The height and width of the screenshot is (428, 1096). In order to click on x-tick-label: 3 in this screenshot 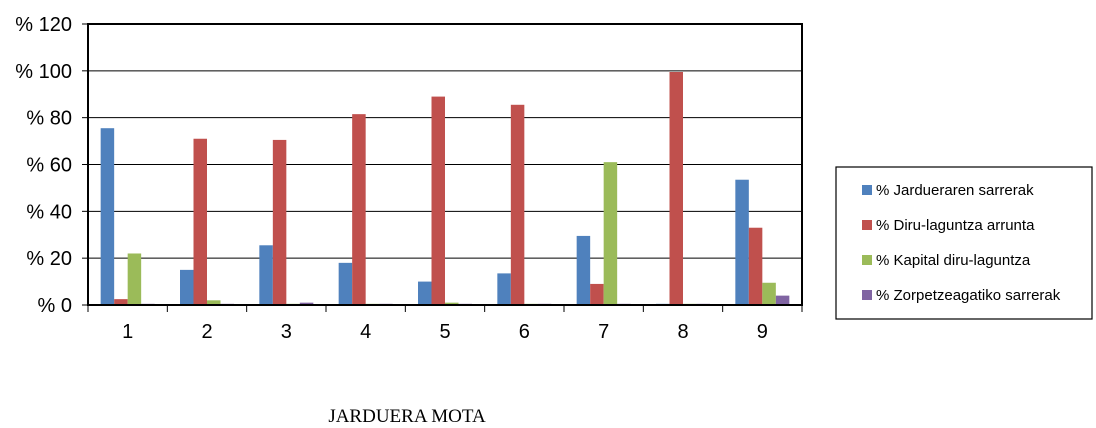, I will do `click(286, 332)`.